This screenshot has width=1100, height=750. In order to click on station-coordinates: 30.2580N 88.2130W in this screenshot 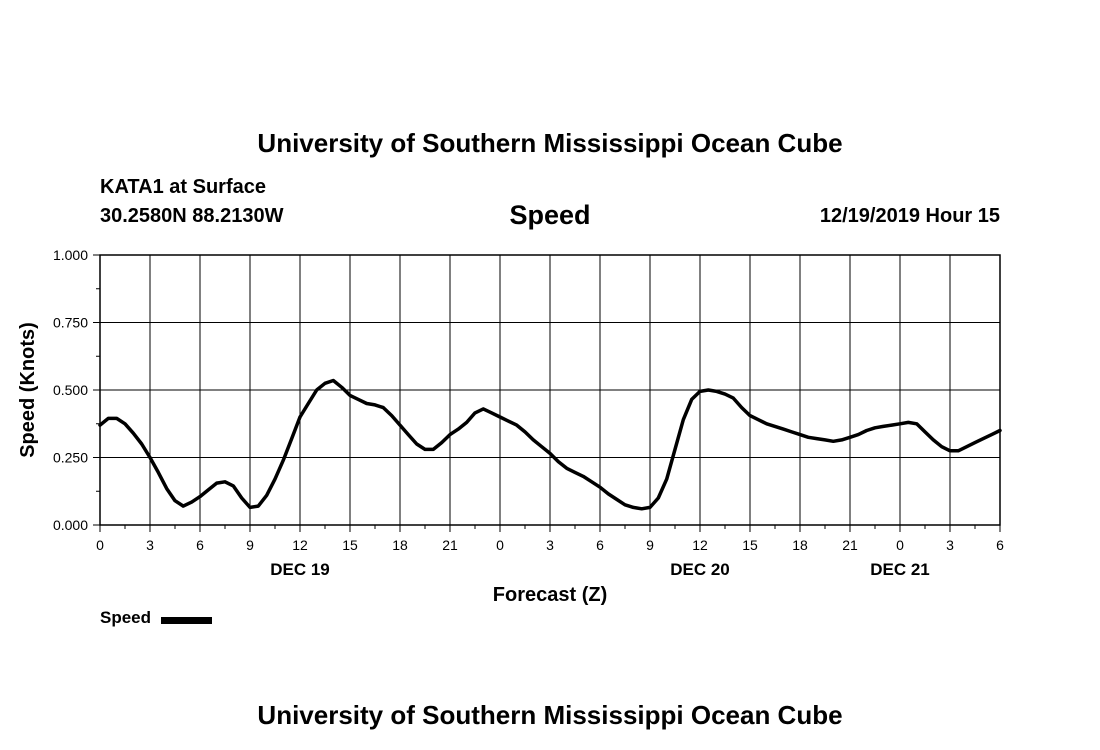, I will do `click(192, 216)`.